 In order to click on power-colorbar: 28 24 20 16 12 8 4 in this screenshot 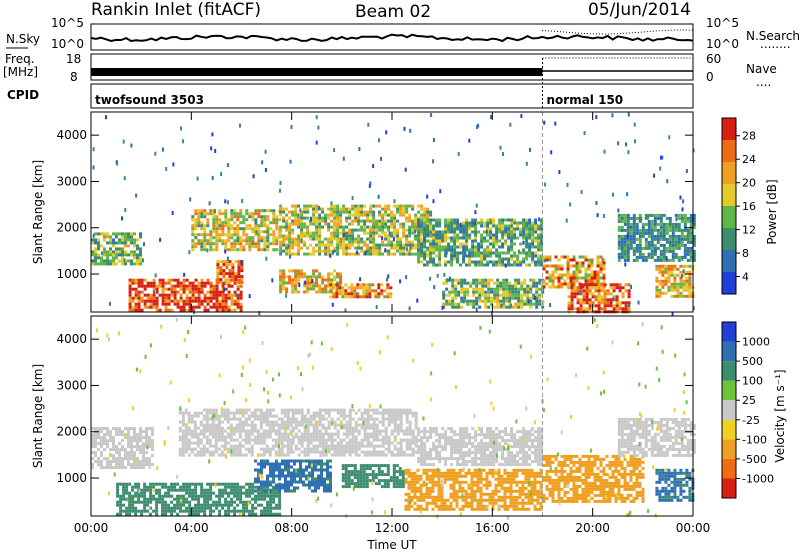, I will do `click(738, 206)`.